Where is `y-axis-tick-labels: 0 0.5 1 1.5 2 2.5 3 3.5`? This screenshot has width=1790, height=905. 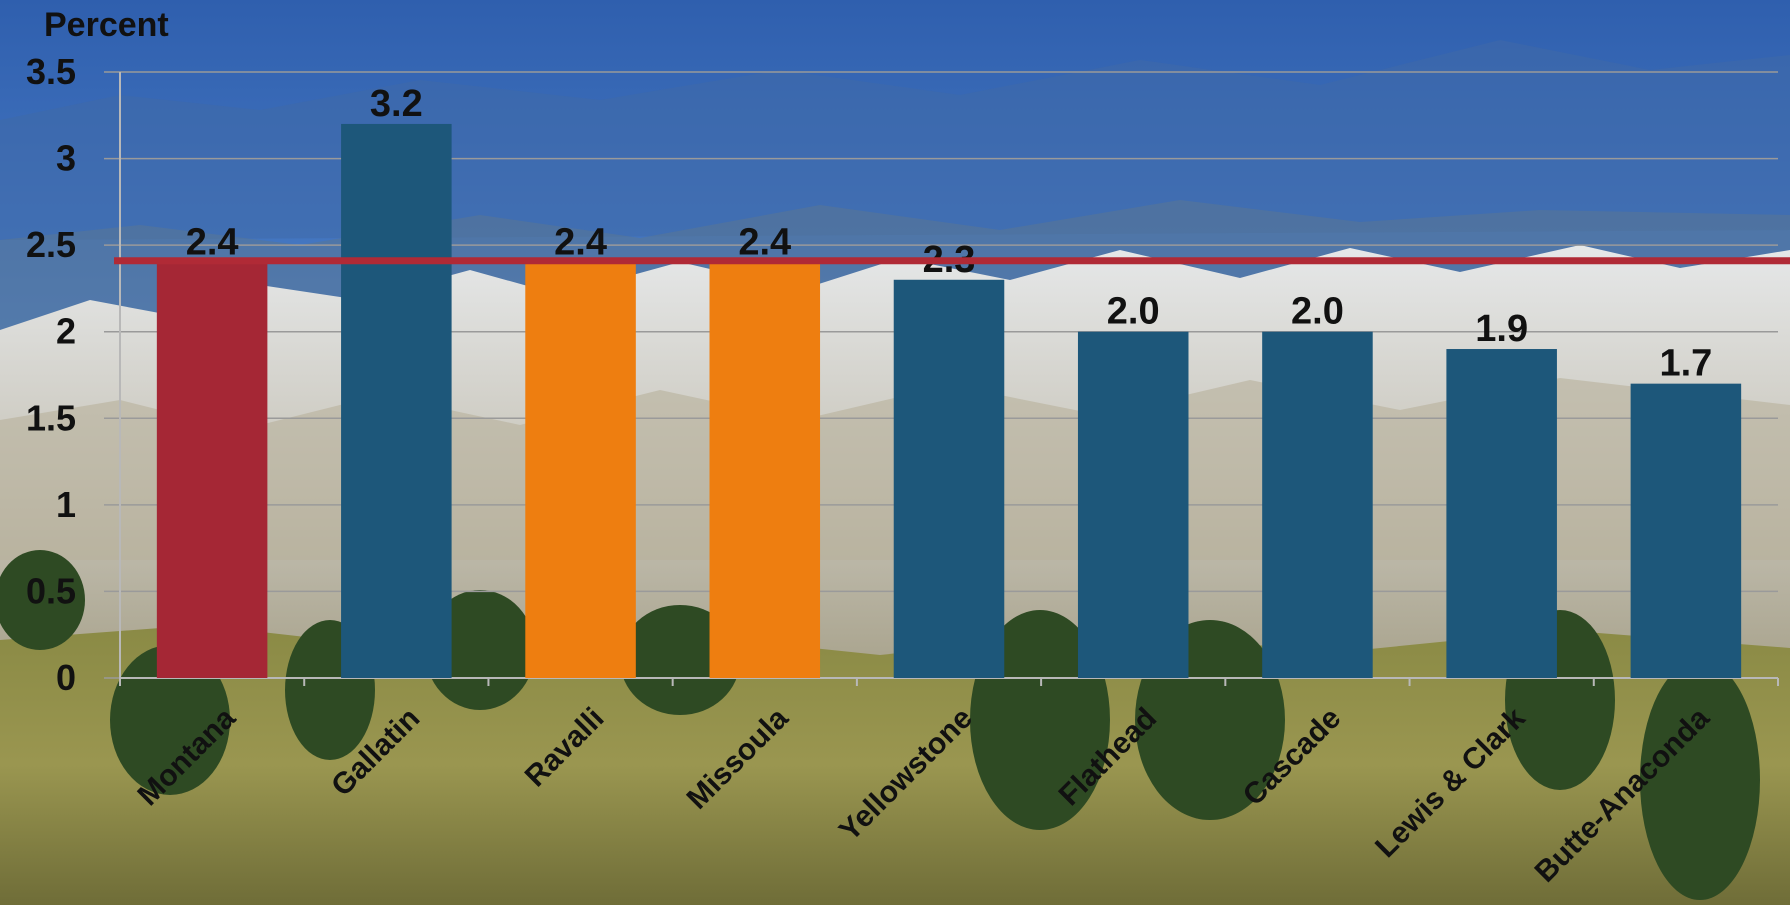 y-axis-tick-labels: 0 0.5 1 1.5 2 2.5 3 3.5 is located at coordinates (51, 374).